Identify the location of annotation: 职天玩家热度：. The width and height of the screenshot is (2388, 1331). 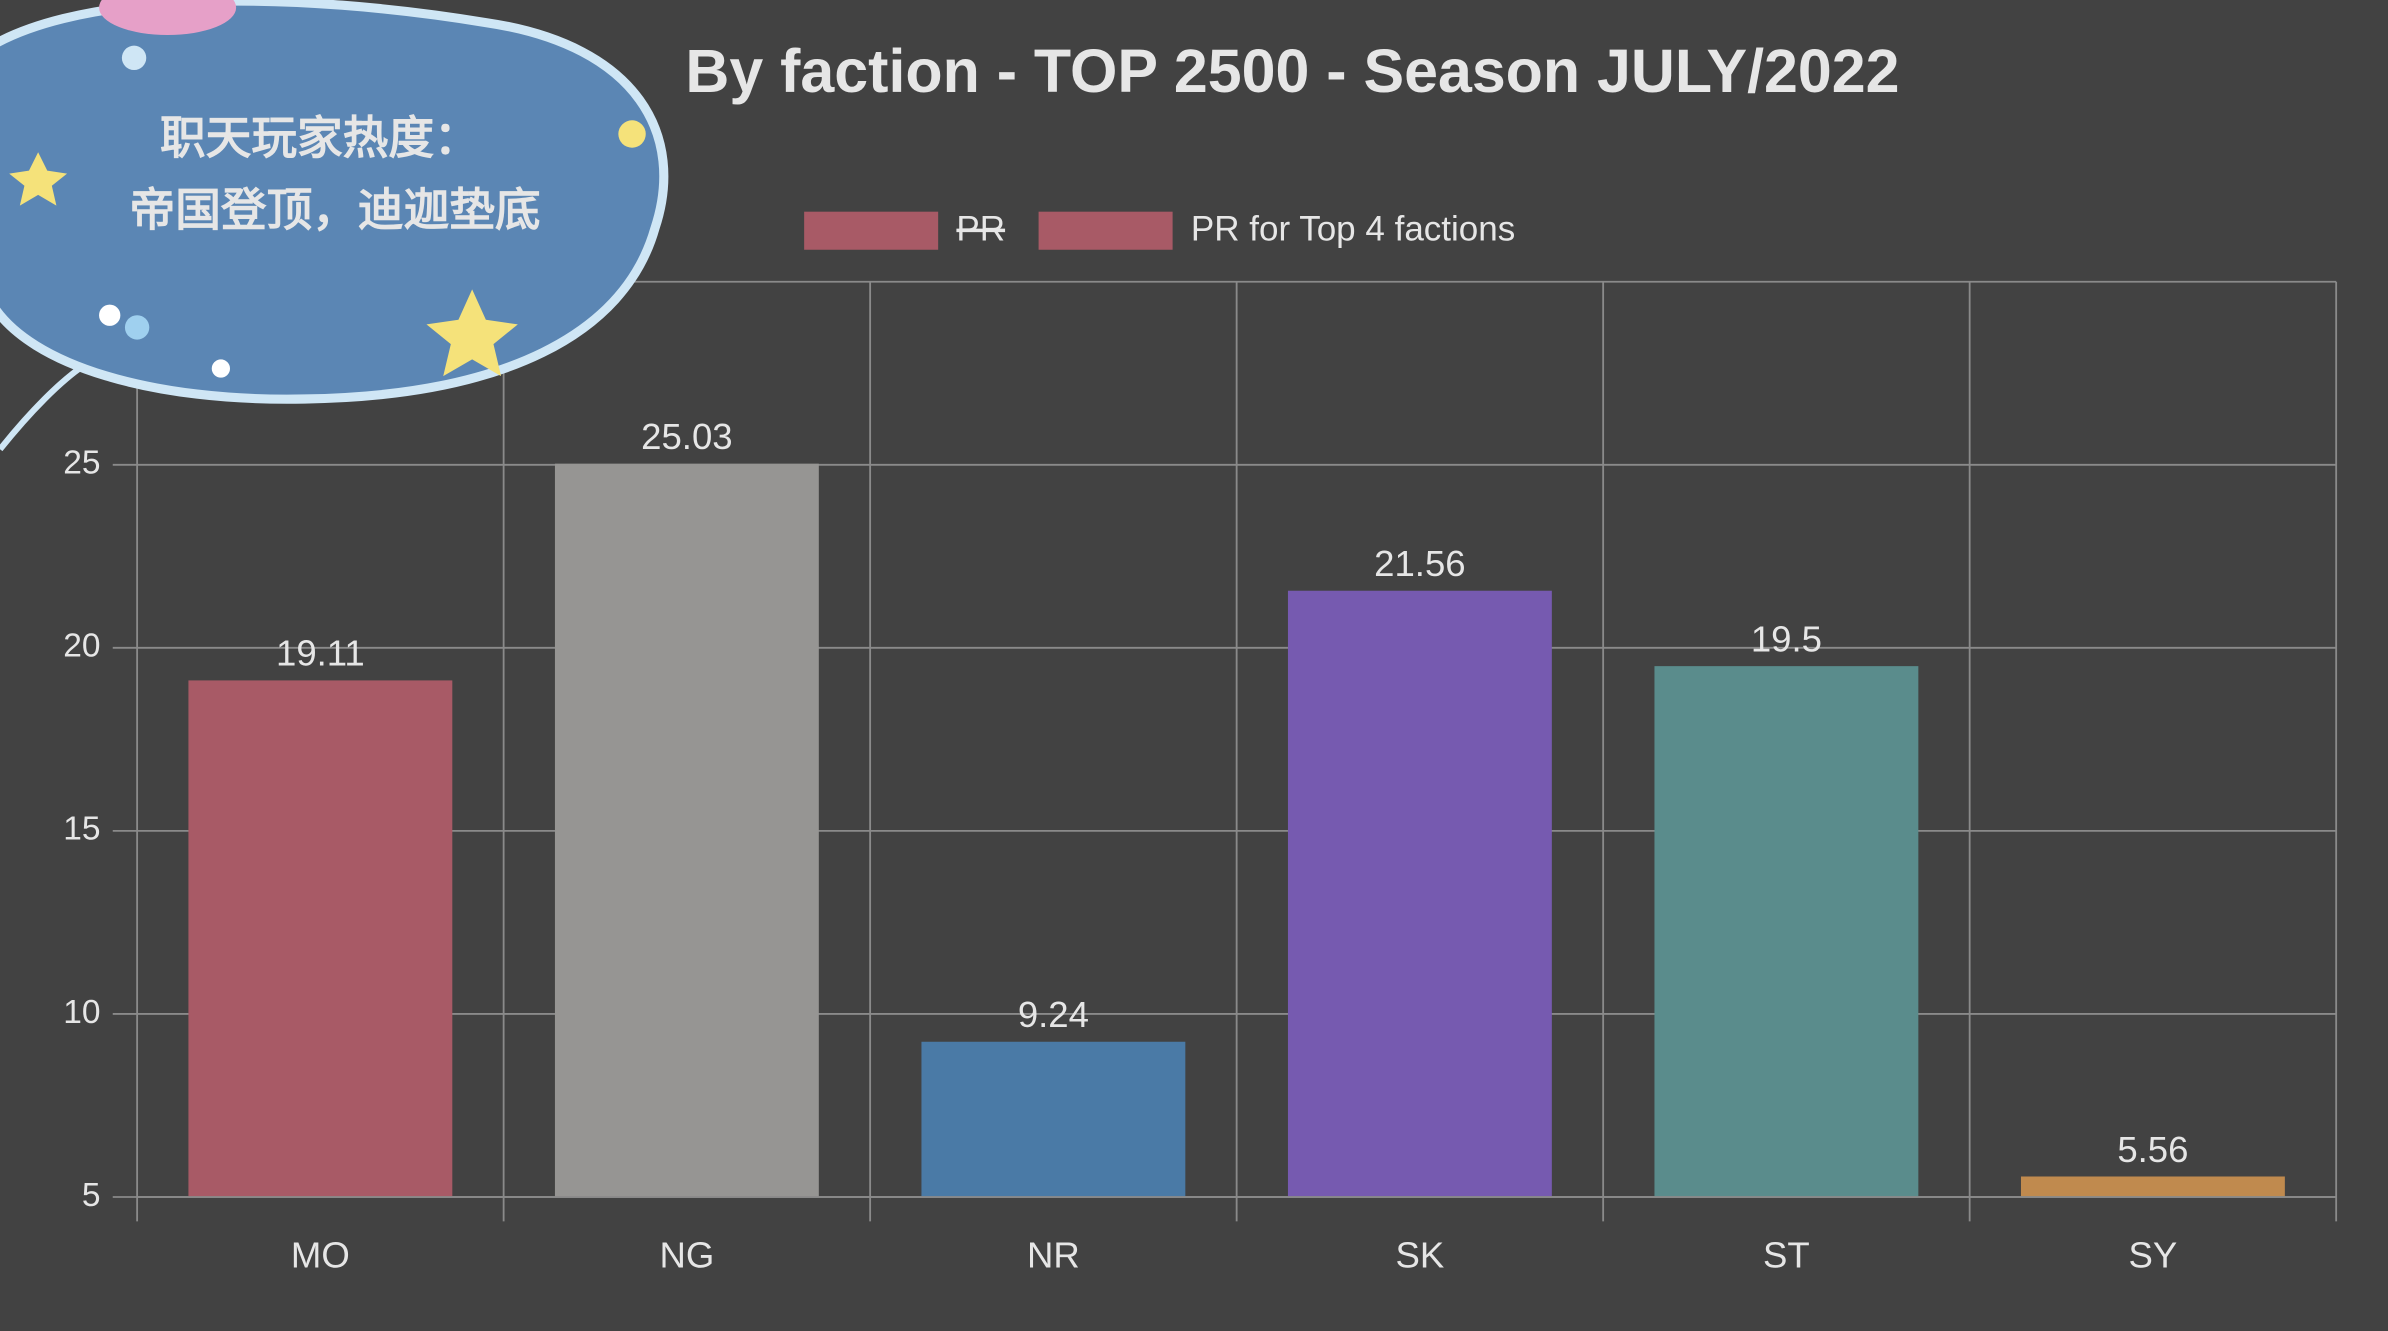
(320, 138).